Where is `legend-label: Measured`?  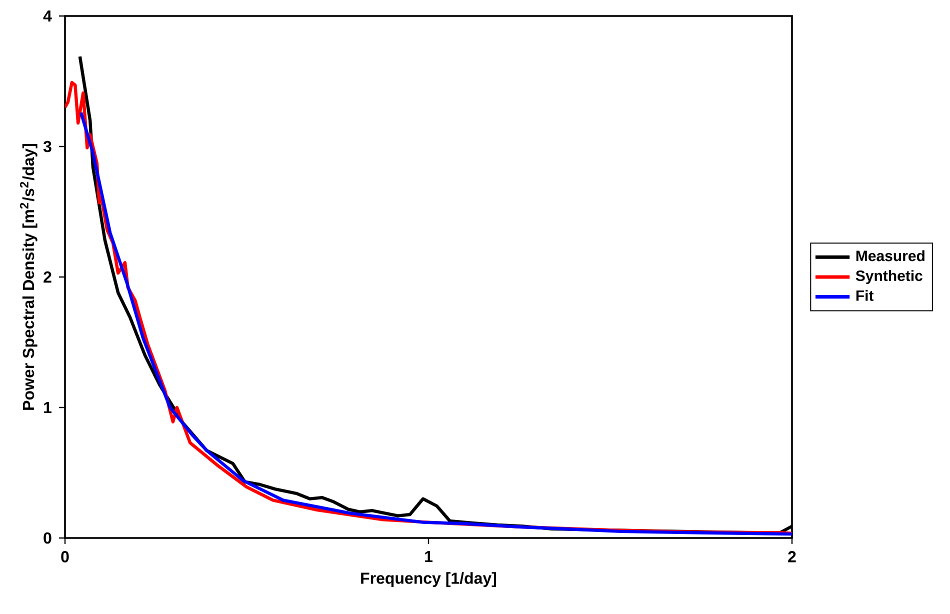
legend-label: Measured is located at coordinates (890, 256).